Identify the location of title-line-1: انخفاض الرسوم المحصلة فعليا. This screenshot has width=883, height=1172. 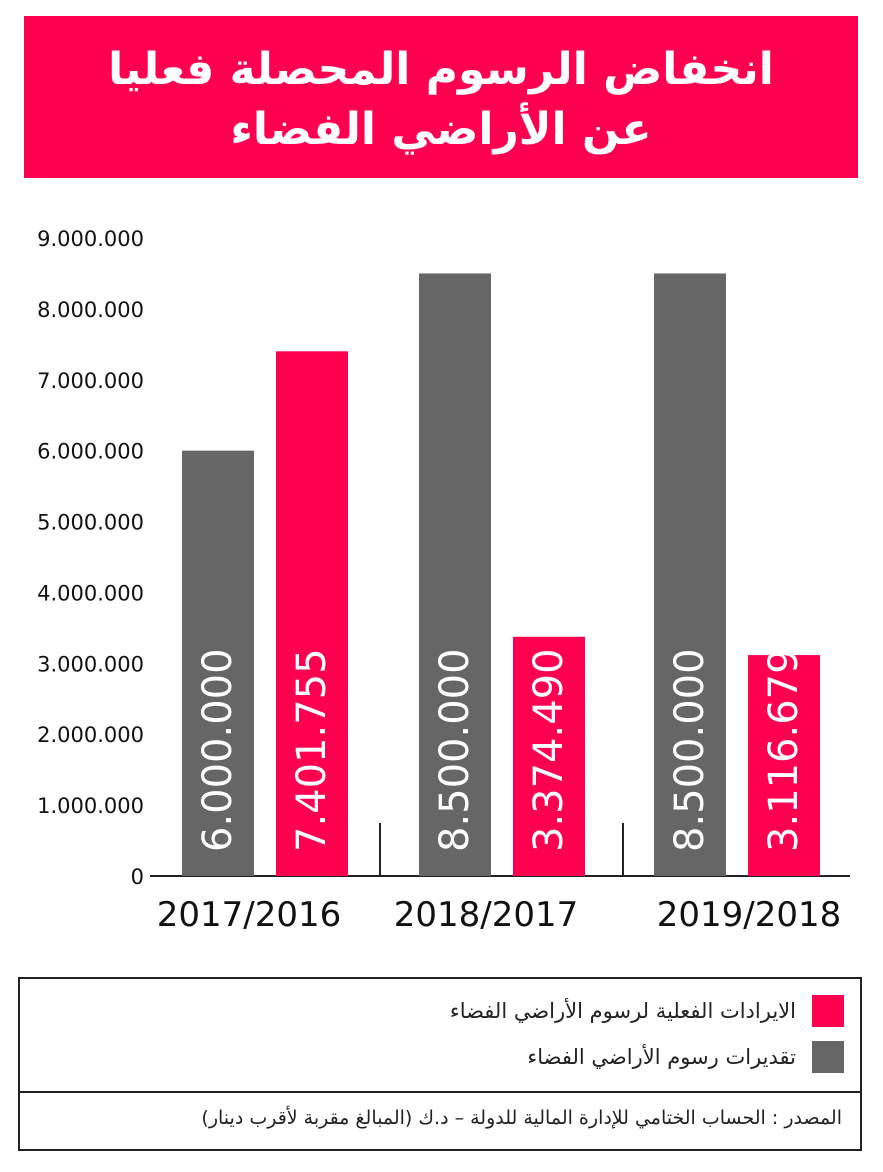
(441, 69).